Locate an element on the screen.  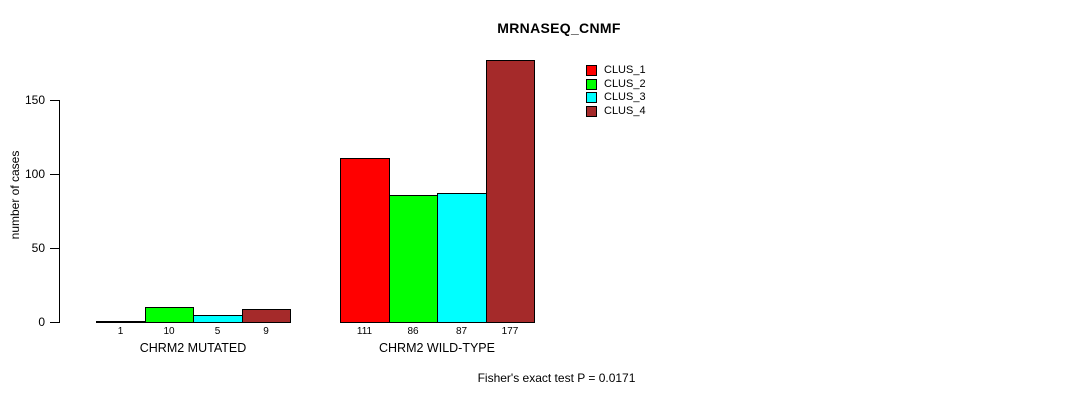
legend-label: CLUS_3 is located at coordinates (625, 97).